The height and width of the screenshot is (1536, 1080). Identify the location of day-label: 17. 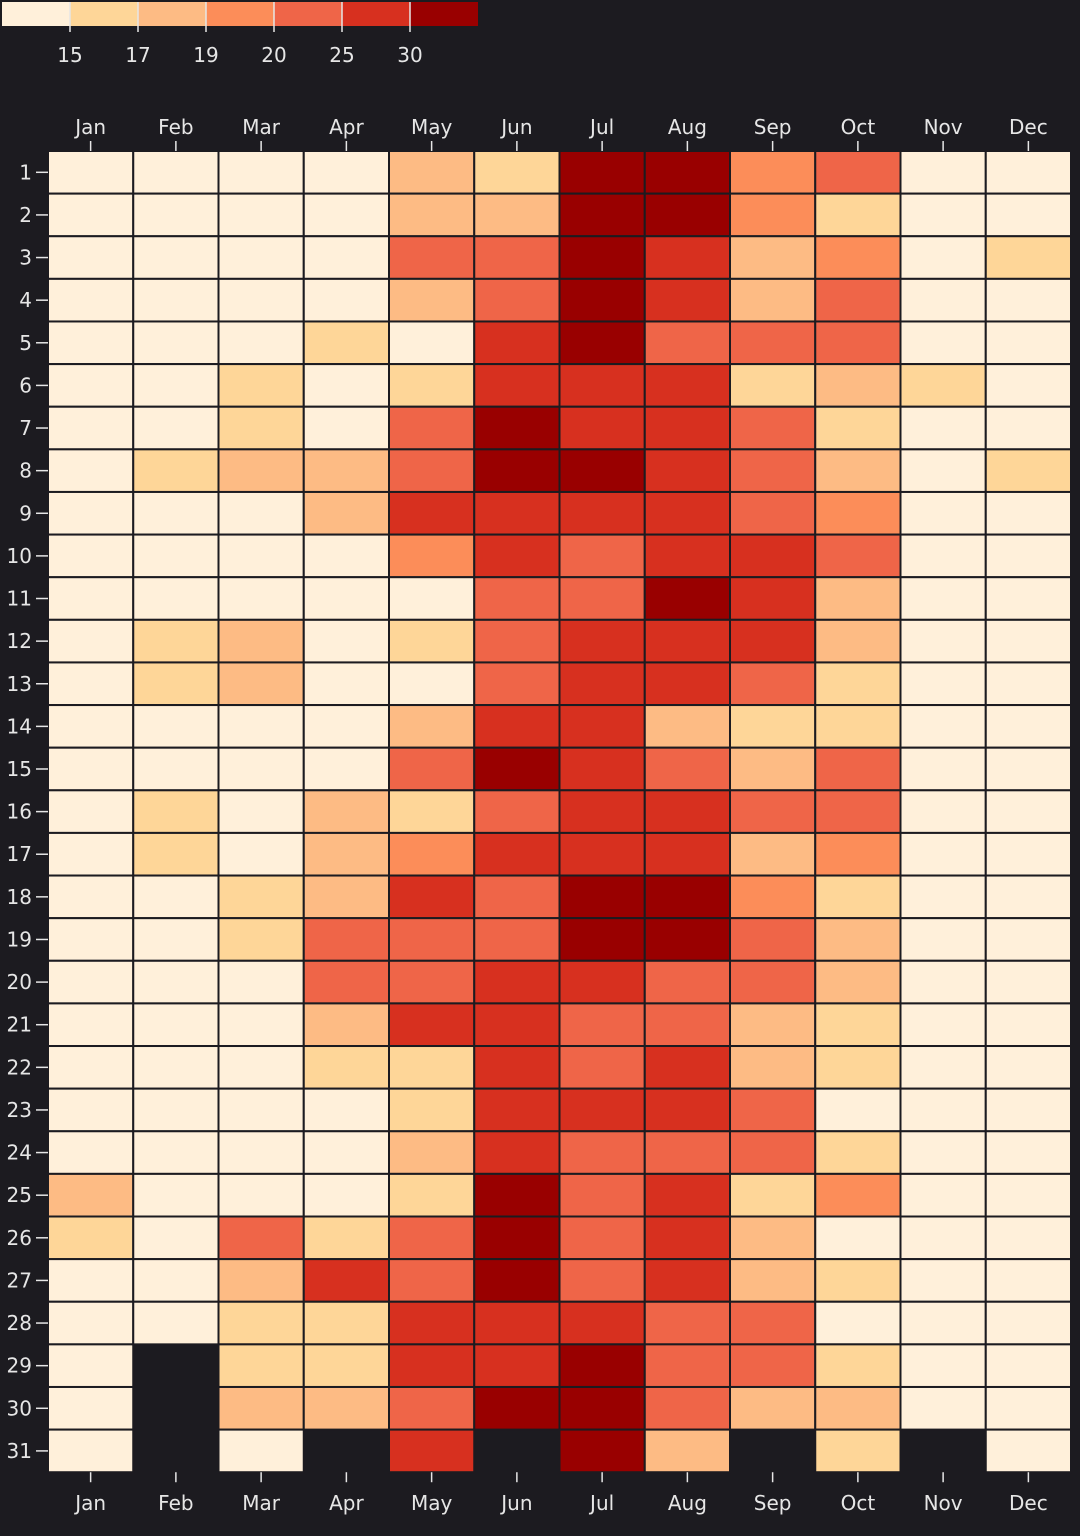
(19, 854).